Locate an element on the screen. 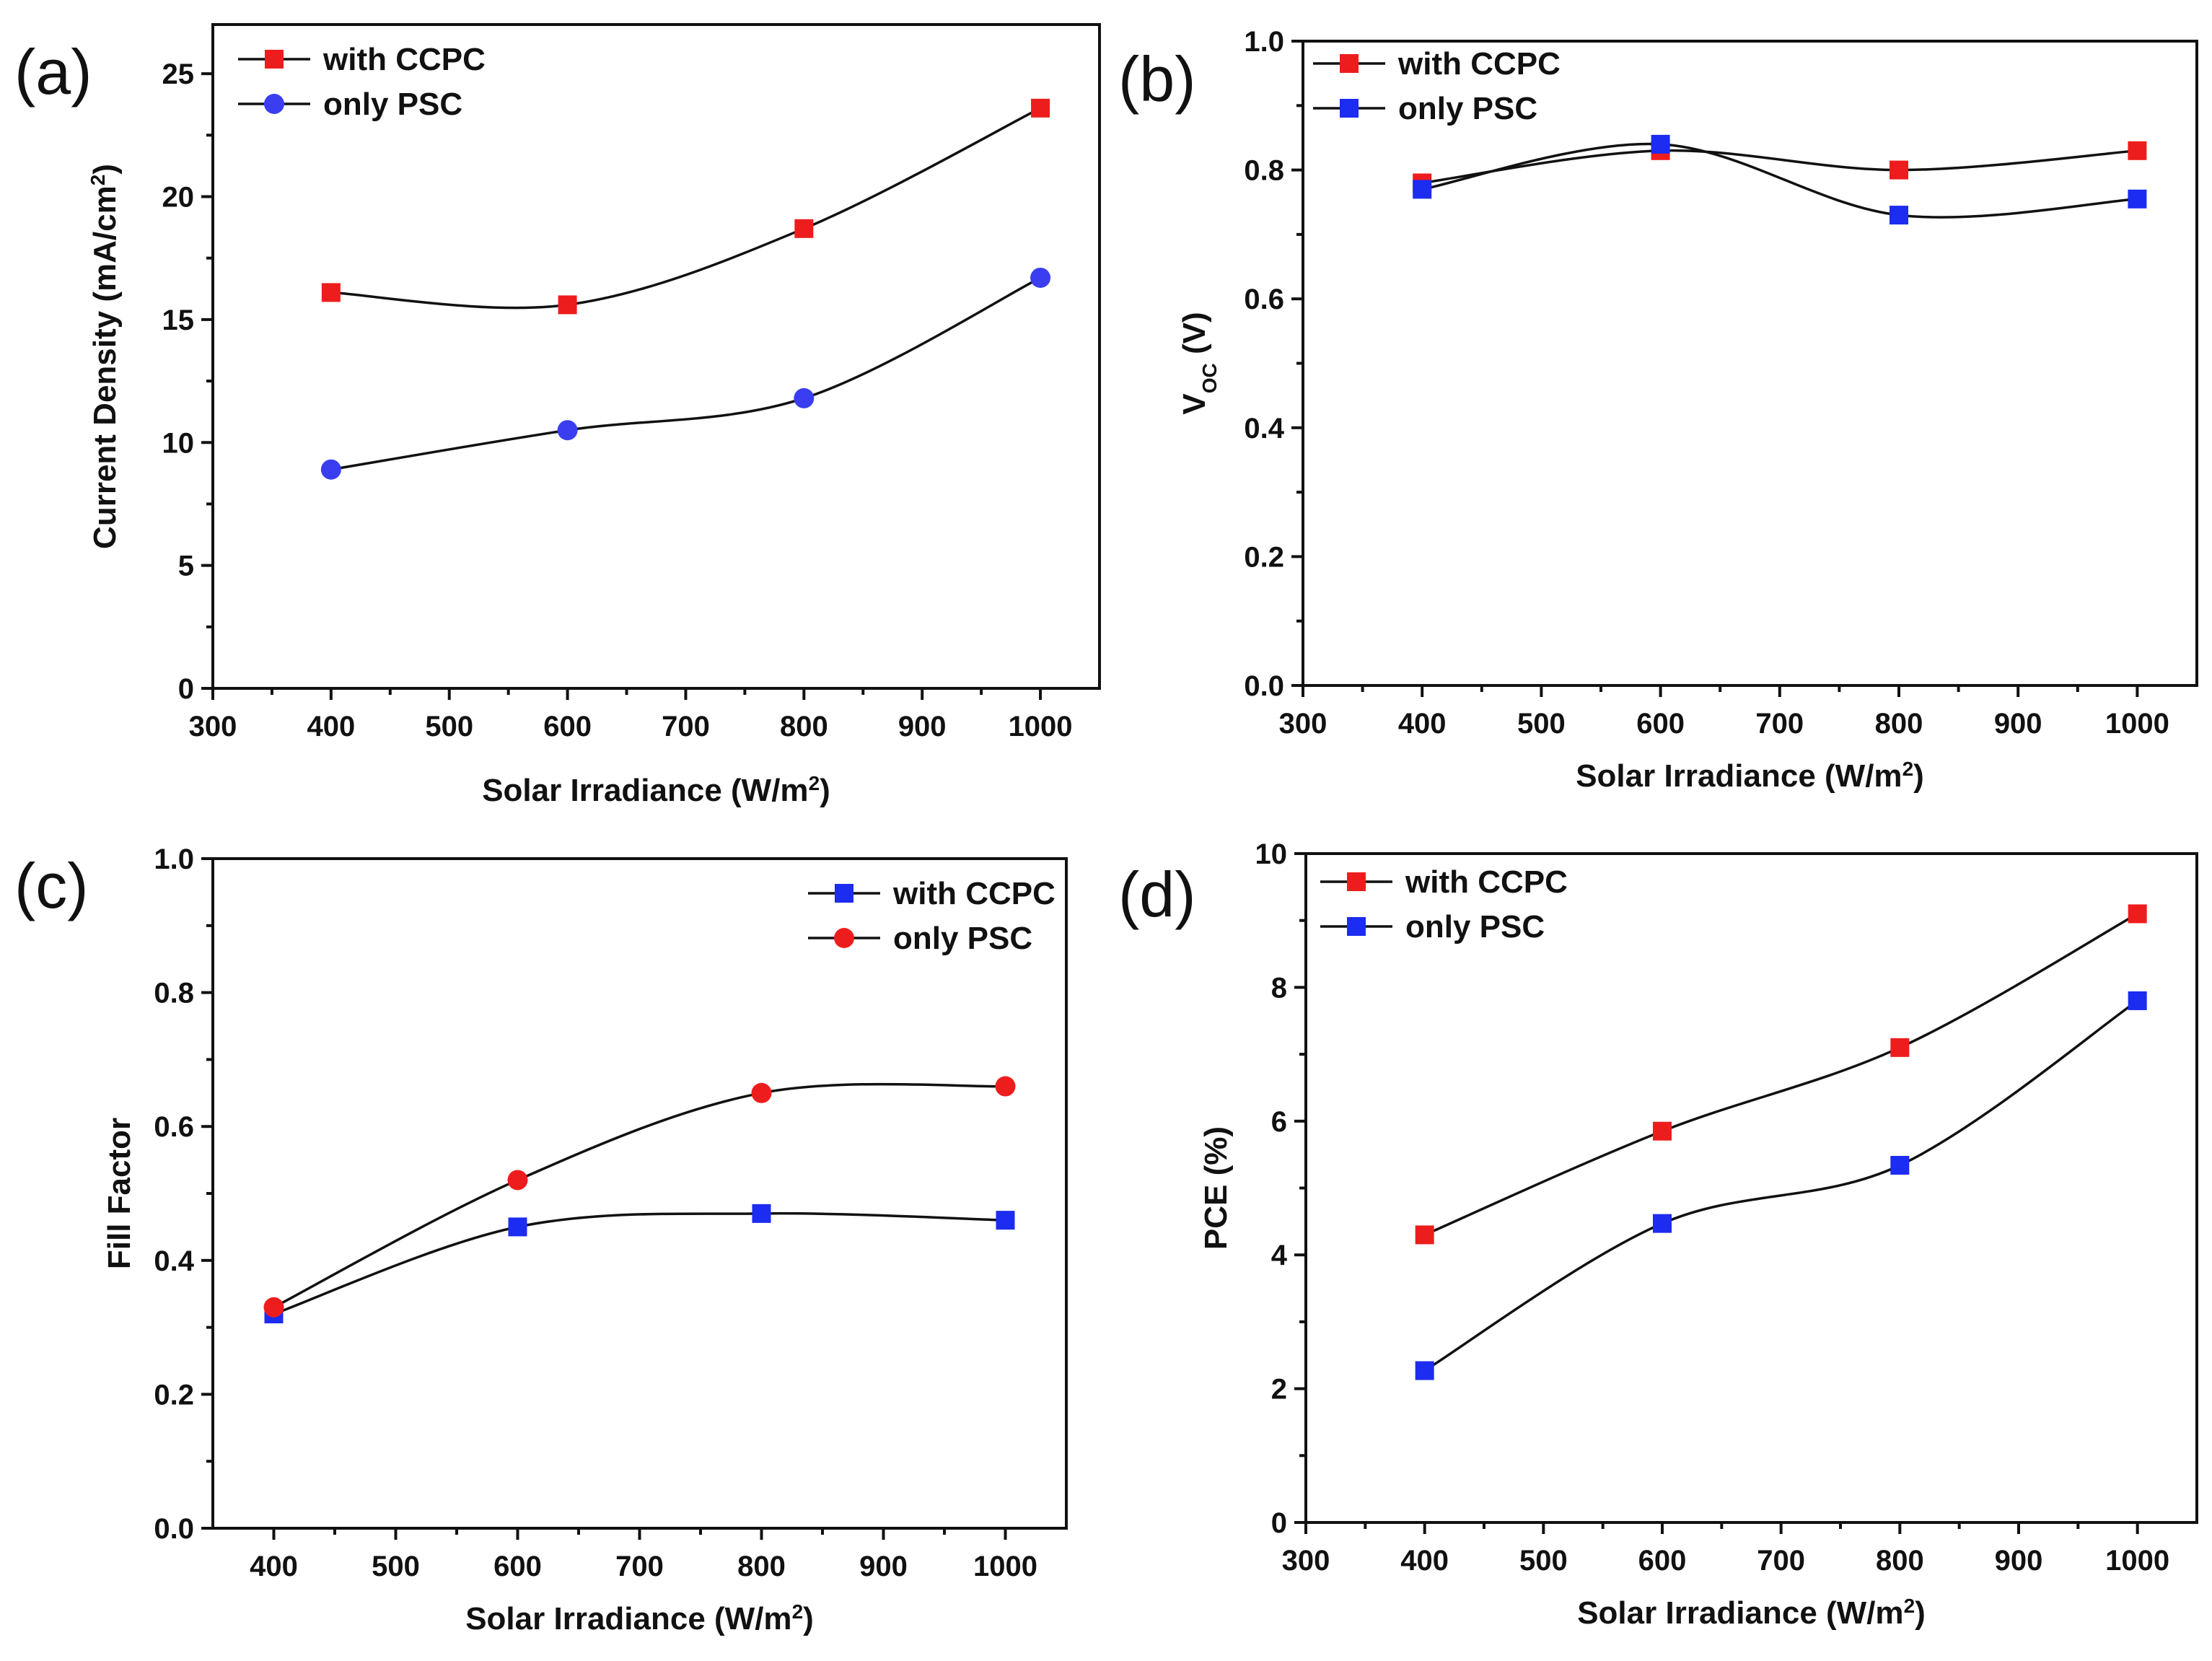  y-tick-label: 15 is located at coordinates (178, 320).